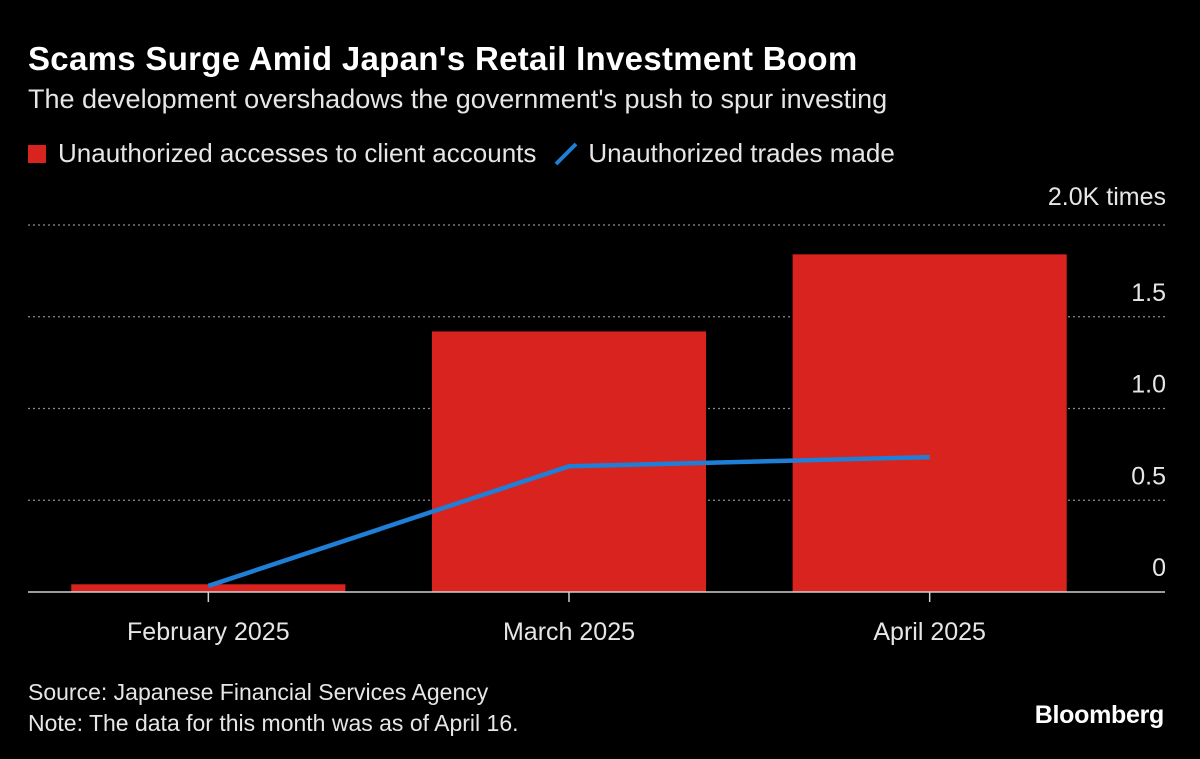 This screenshot has width=1200, height=759. I want to click on legend-item-accesses: Unauthorized accesses to client accounts, so click(282, 153).